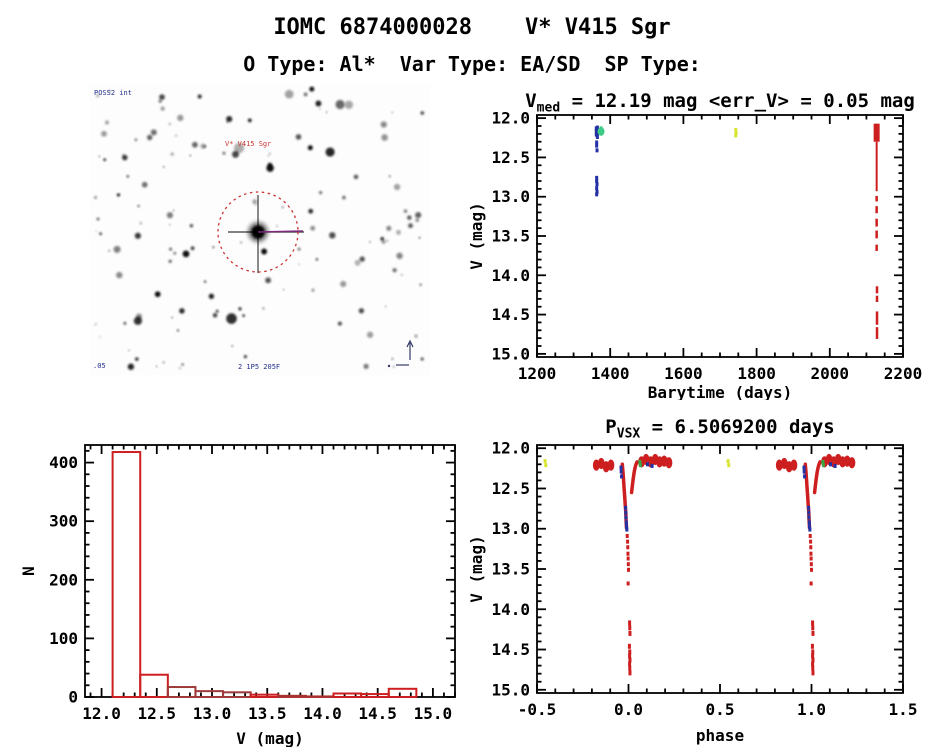 The height and width of the screenshot is (747, 944). Describe the element at coordinates (903, 709) in the screenshot. I see `x-tick-label: 1.5` at that location.